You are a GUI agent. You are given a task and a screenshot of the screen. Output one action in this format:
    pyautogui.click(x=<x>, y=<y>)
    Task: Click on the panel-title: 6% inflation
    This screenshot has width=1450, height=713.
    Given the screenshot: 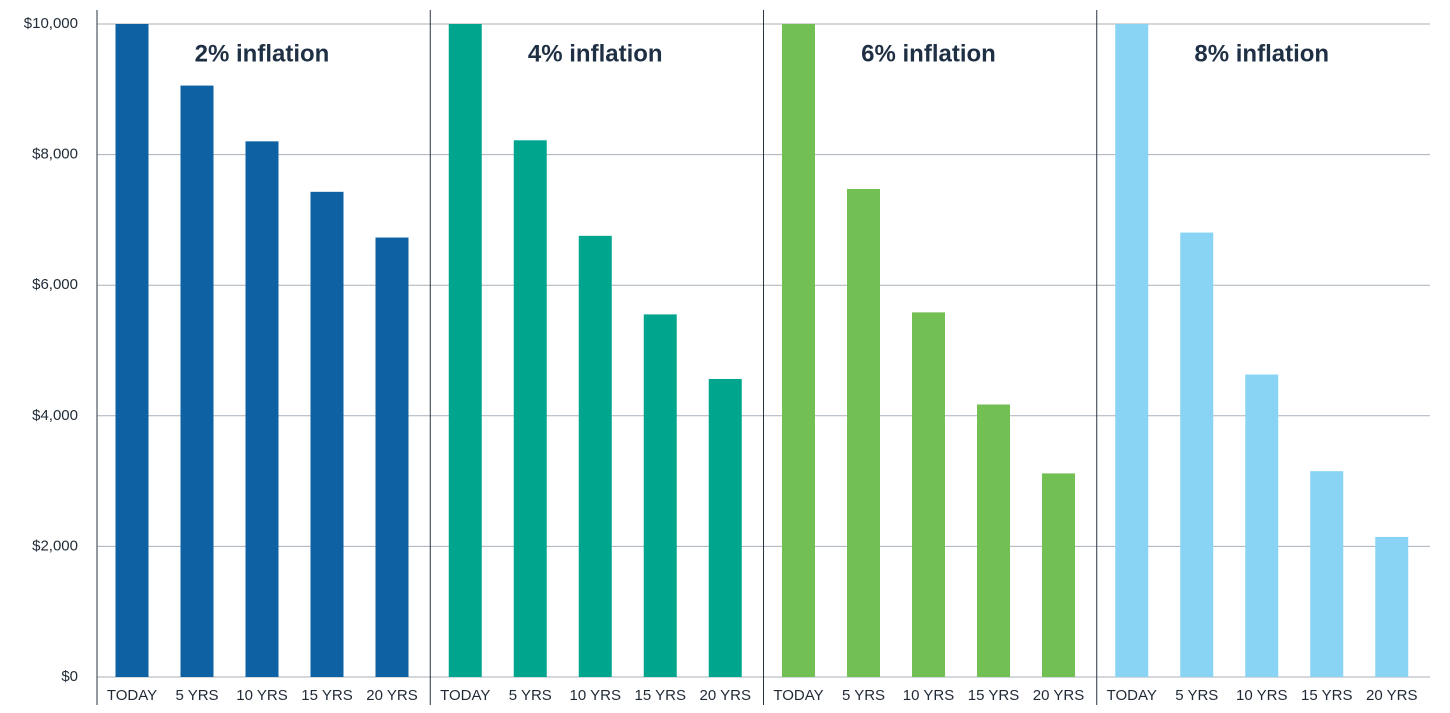 What is the action you would take?
    pyautogui.click(x=928, y=53)
    